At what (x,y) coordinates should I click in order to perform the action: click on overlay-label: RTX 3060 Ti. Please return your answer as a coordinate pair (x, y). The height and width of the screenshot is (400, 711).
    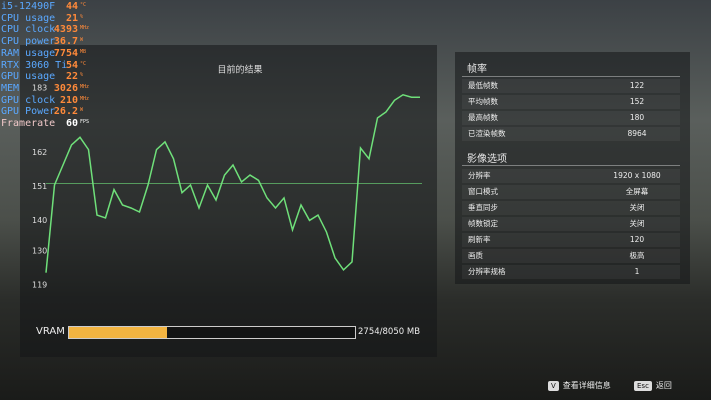
    Looking at the image, I should click on (34, 65).